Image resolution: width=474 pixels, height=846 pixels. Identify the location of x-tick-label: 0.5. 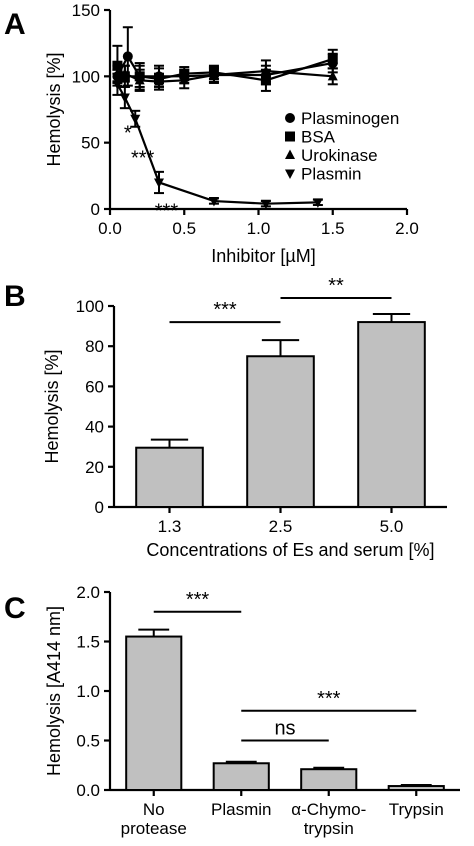
(184, 228).